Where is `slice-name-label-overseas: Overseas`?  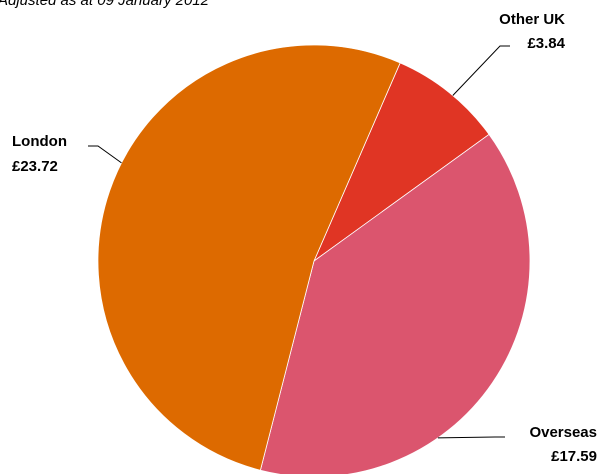
slice-name-label-overseas: Overseas is located at coordinates (563, 432).